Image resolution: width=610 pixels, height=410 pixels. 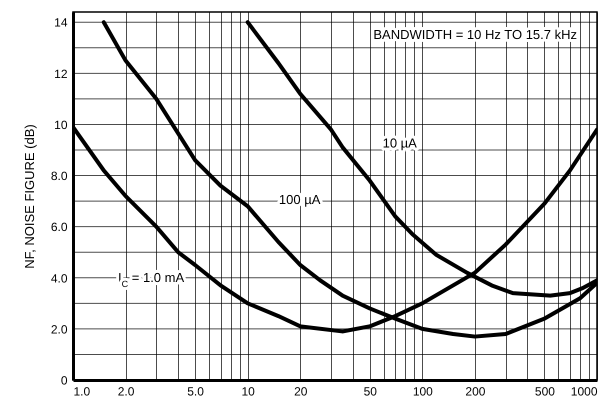 I want to click on y-tick-label: 8.0, so click(x=59, y=176).